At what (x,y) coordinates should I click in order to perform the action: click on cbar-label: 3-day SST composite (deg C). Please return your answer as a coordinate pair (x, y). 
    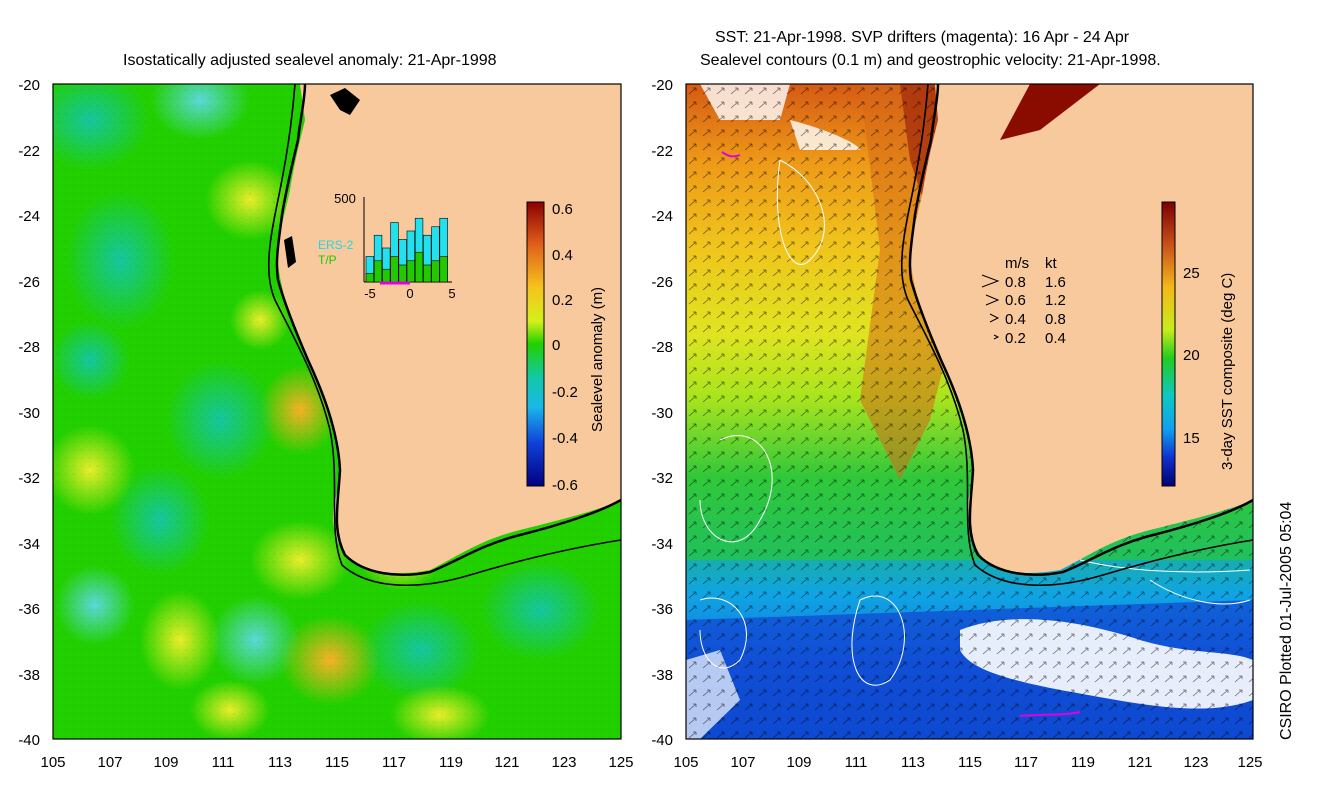
    Looking at the image, I should click on (1227, 371).